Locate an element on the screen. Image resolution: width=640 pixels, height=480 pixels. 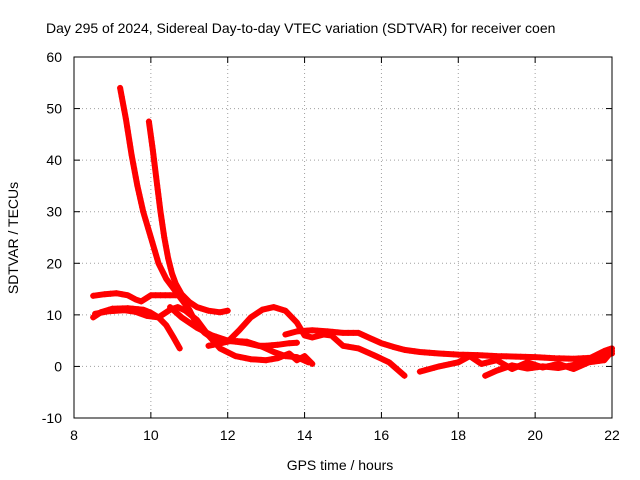
y-tick-label: 30 is located at coordinates (54, 212).